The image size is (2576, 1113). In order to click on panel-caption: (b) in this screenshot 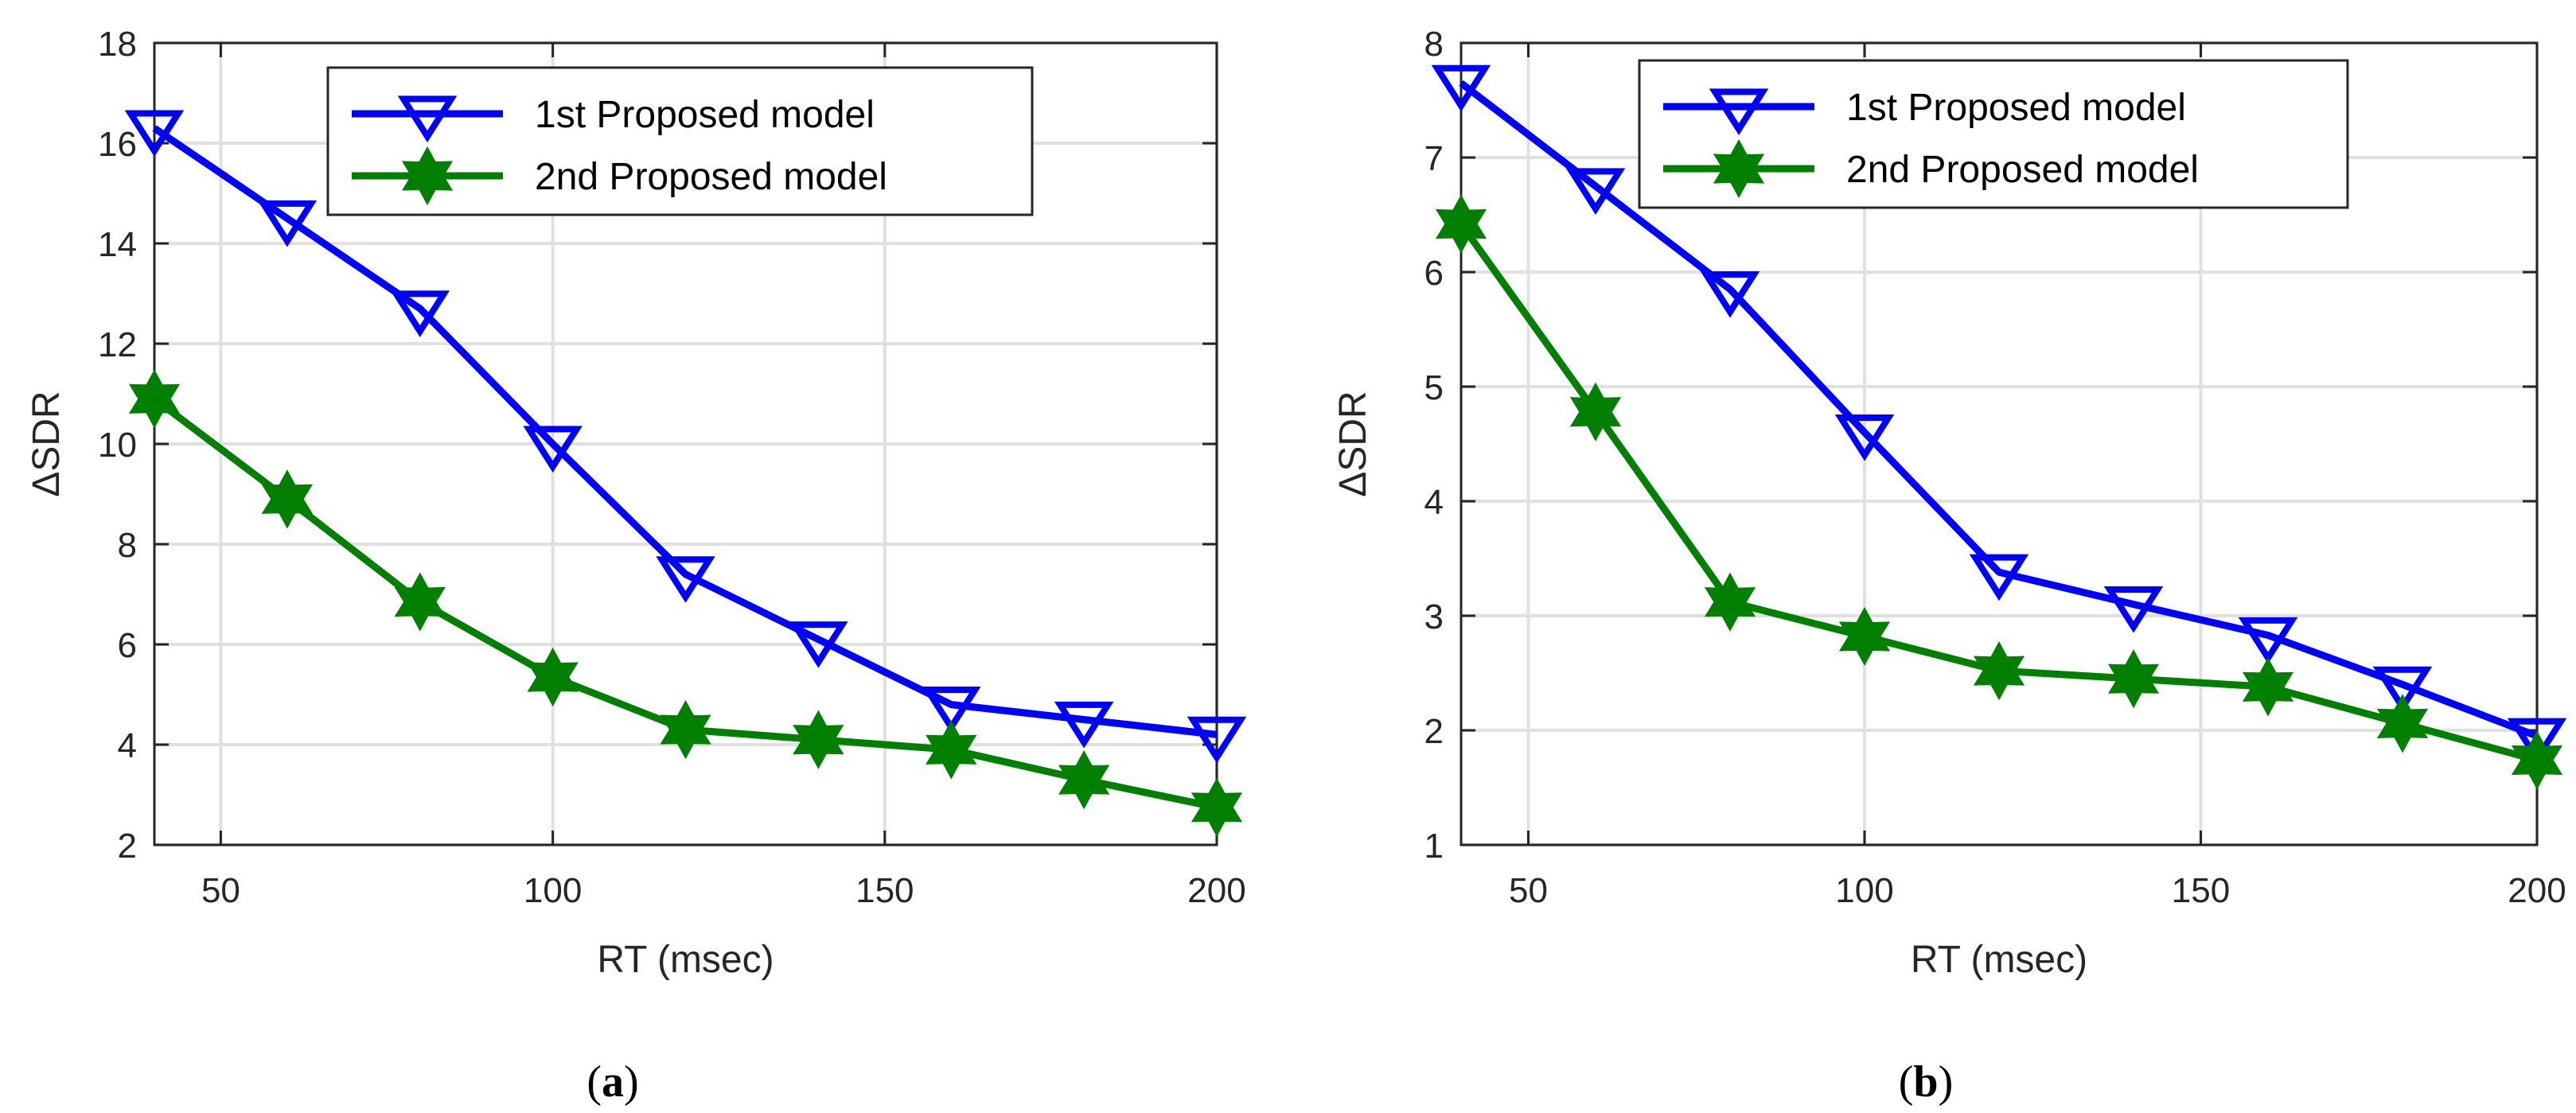, I will do `click(1926, 1082)`.